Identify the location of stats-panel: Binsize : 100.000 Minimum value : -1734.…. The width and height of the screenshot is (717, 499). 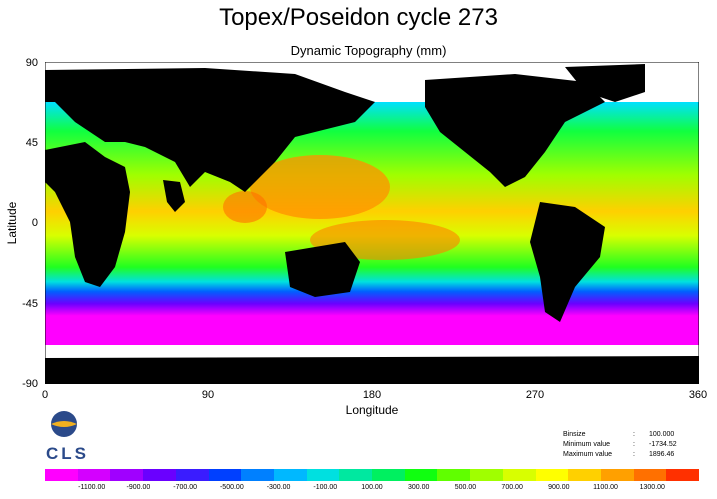
(633, 446).